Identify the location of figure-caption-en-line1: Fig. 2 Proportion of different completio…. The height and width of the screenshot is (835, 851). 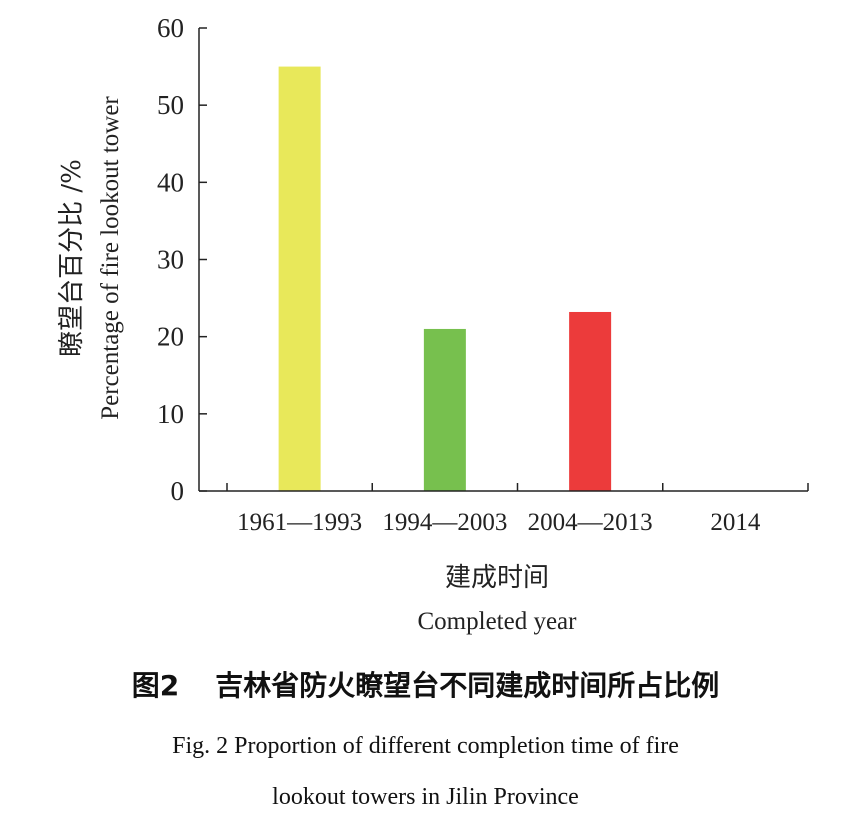
(425, 746).